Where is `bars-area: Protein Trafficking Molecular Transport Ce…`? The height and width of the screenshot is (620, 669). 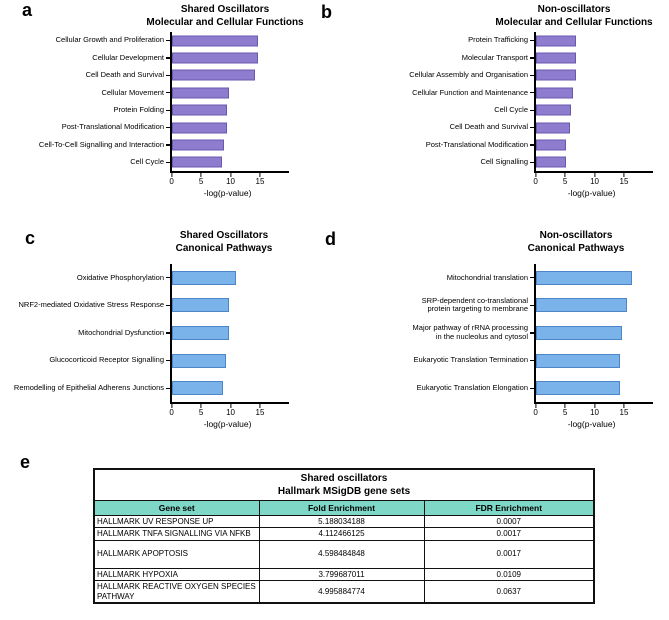
bars-area: Protein Trafficking Molecular Transport Ce… is located at coordinates (492, 101).